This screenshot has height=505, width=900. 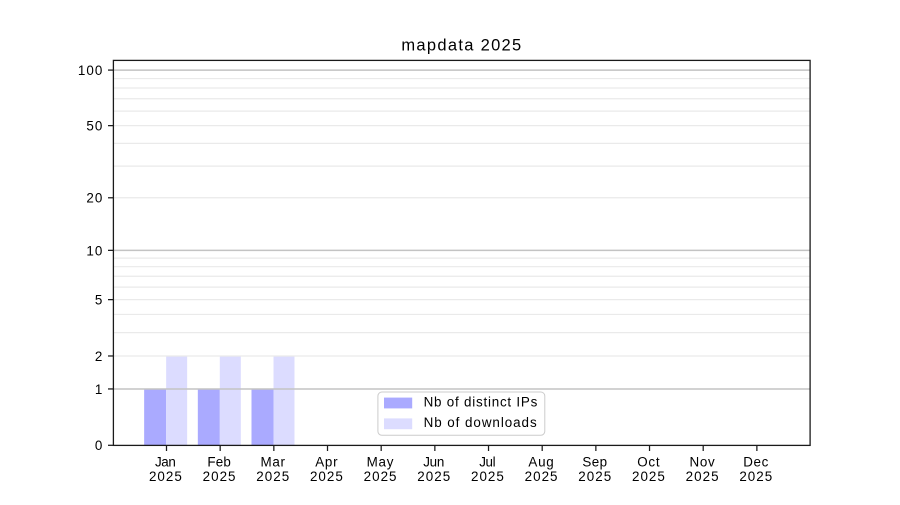 What do you see at coordinates (94, 250) in the screenshot?
I see `svg-text: 10` at bounding box center [94, 250].